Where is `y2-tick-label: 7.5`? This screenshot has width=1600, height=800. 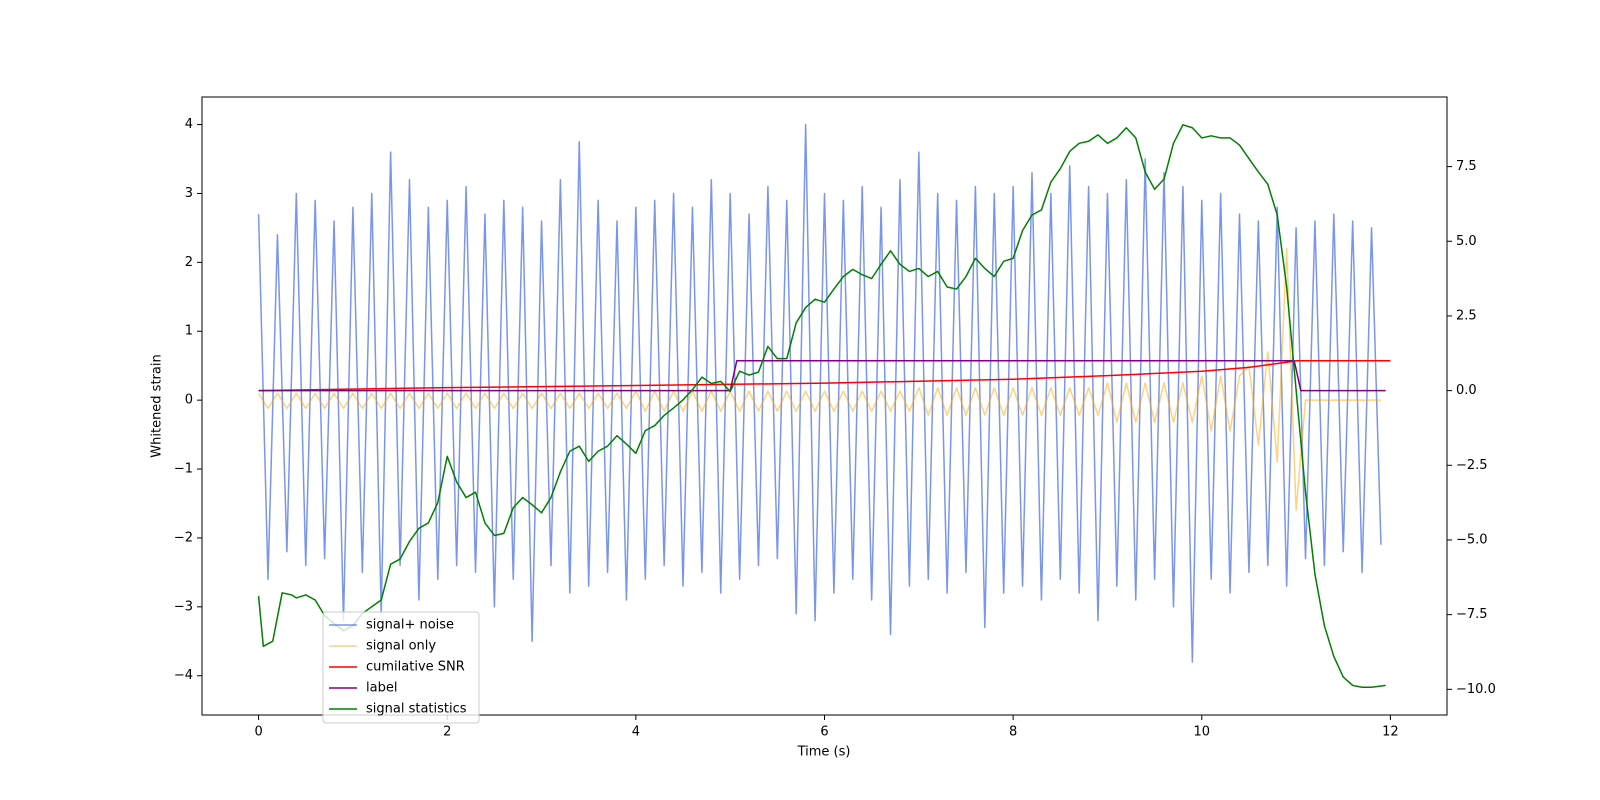
y2-tick-label: 7.5 is located at coordinates (1466, 166).